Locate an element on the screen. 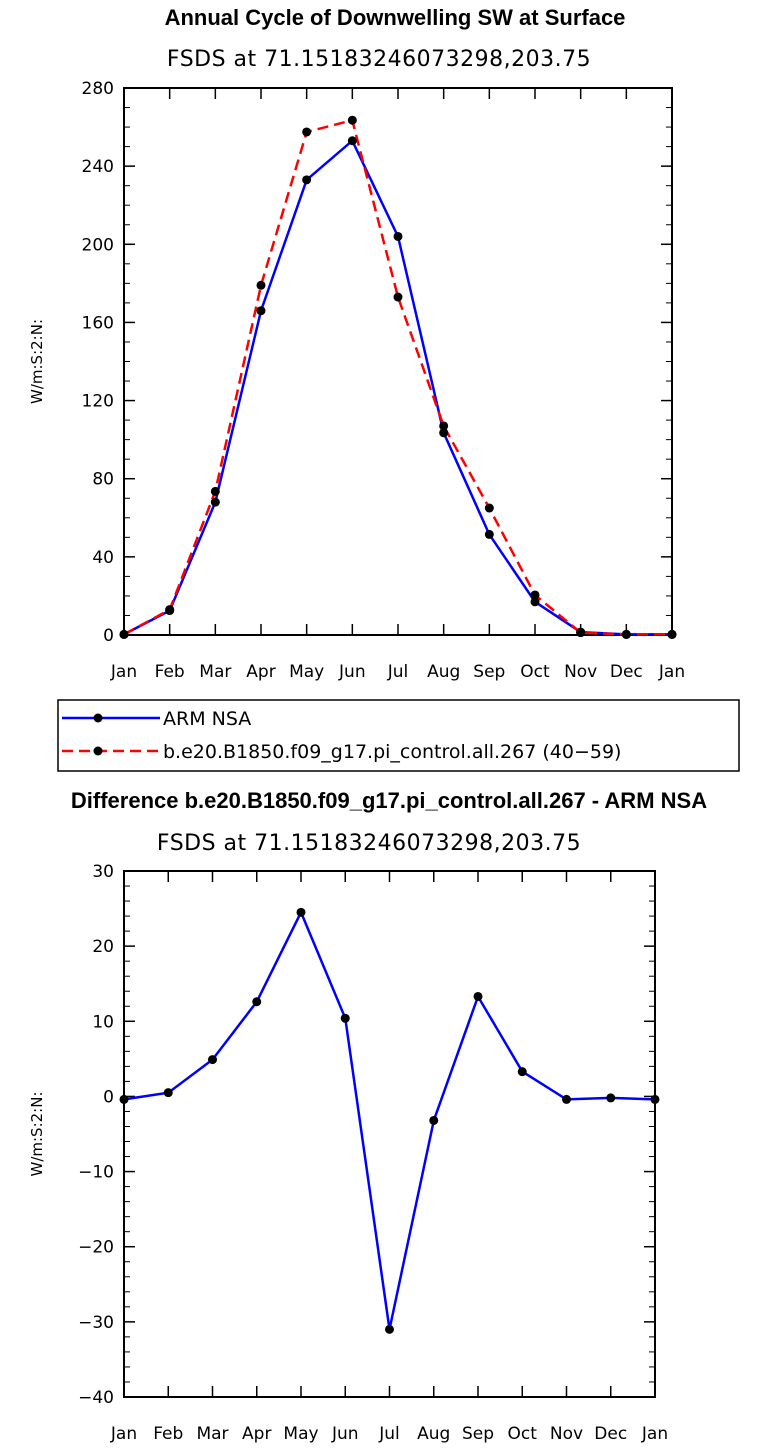 The image size is (778, 1449). chart1-subtitle: FSDS at 71.15183246073298,203.75 is located at coordinates (379, 59).